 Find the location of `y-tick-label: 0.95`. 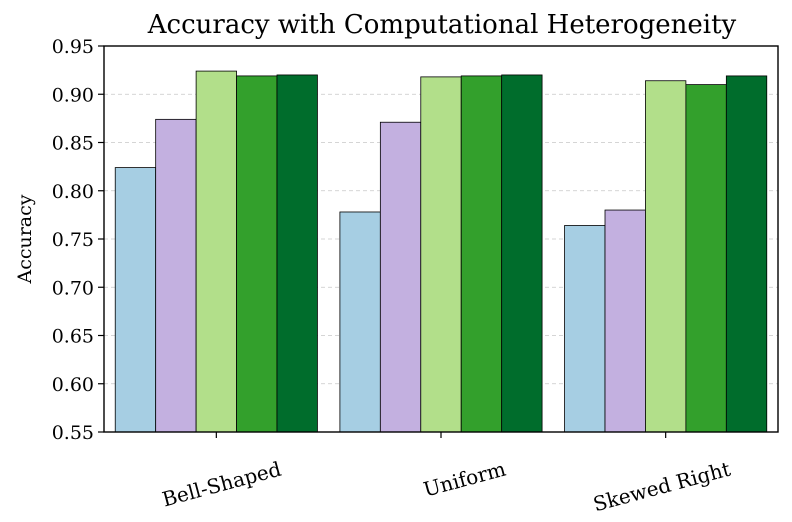

y-tick-label: 0.95 is located at coordinates (73, 47).